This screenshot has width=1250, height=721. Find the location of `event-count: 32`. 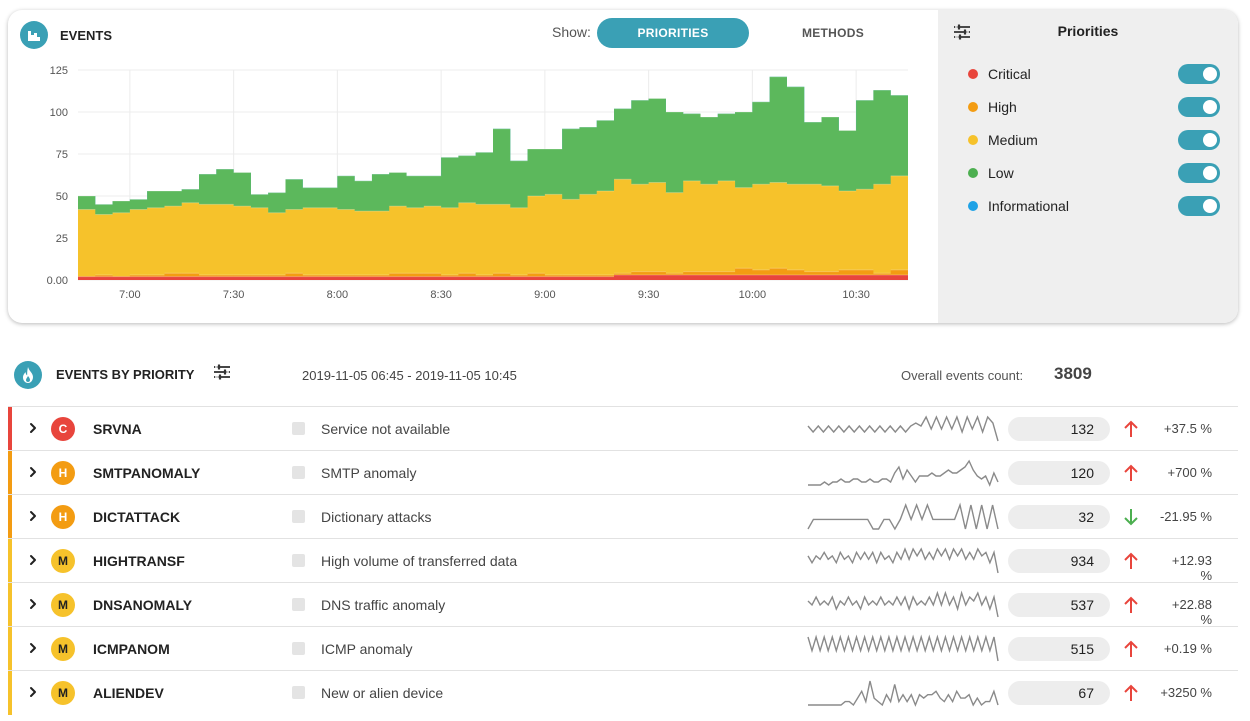

event-count: 32 is located at coordinates (1059, 517).